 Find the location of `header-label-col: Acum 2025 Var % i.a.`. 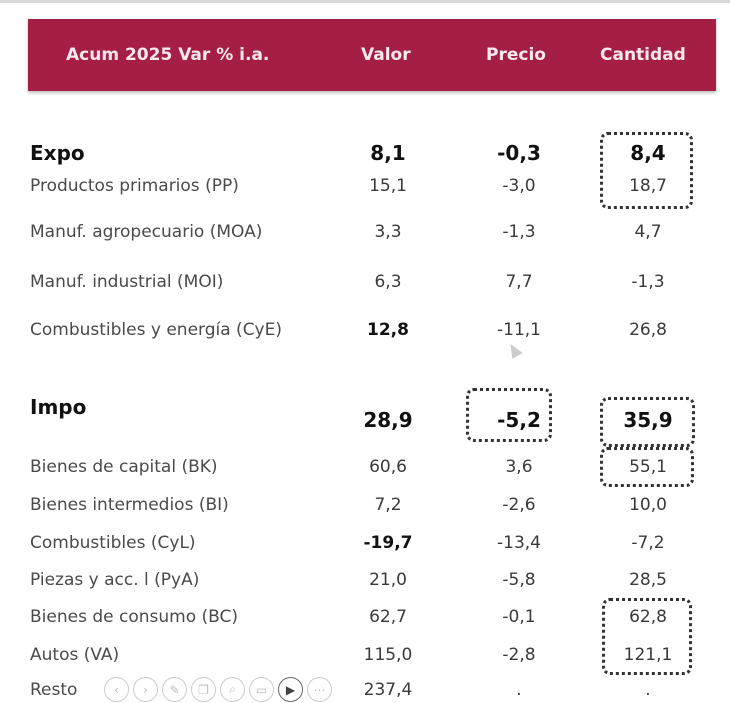

header-label-col: Acum 2025 Var % i.a. is located at coordinates (168, 55).